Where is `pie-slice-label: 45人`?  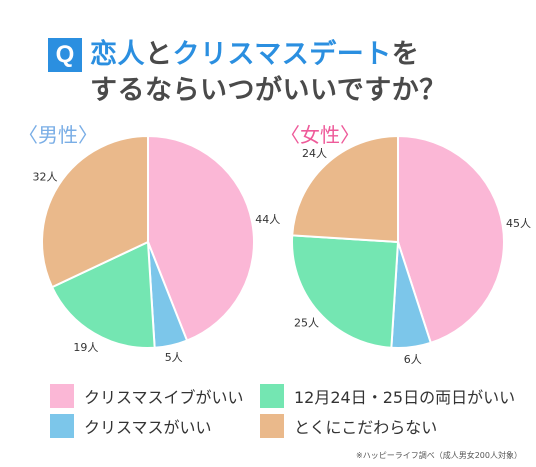 pie-slice-label: 45人 is located at coordinates (518, 223).